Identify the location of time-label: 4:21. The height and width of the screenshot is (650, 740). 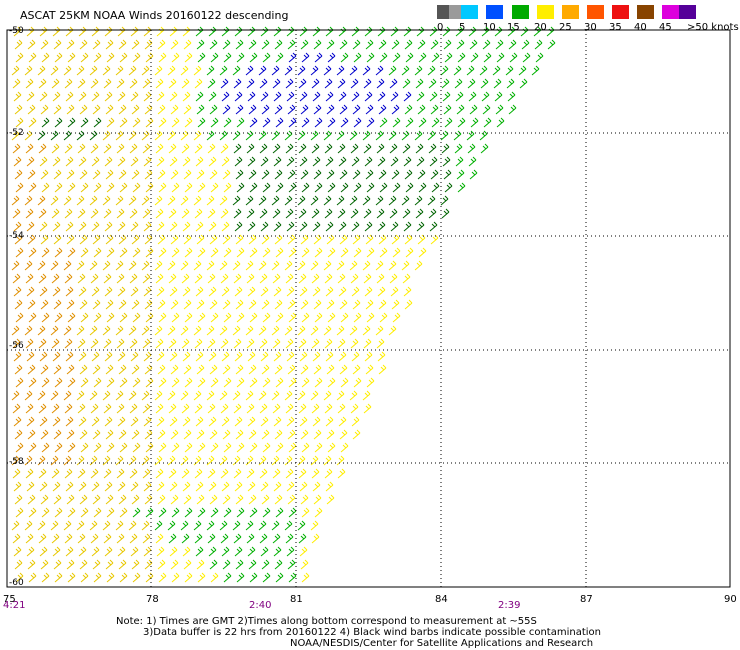
(14, 605).